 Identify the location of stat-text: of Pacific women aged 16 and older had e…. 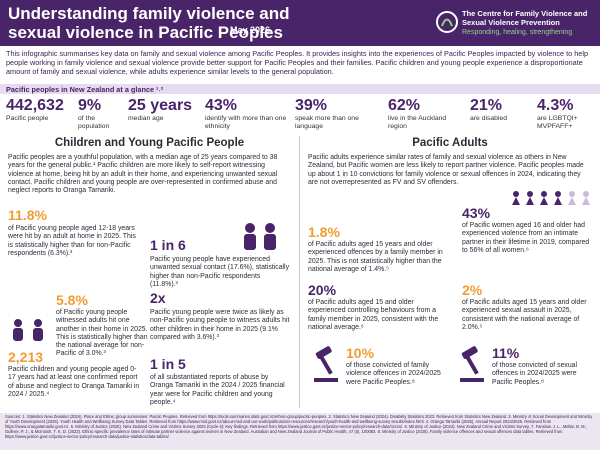
(526, 238).